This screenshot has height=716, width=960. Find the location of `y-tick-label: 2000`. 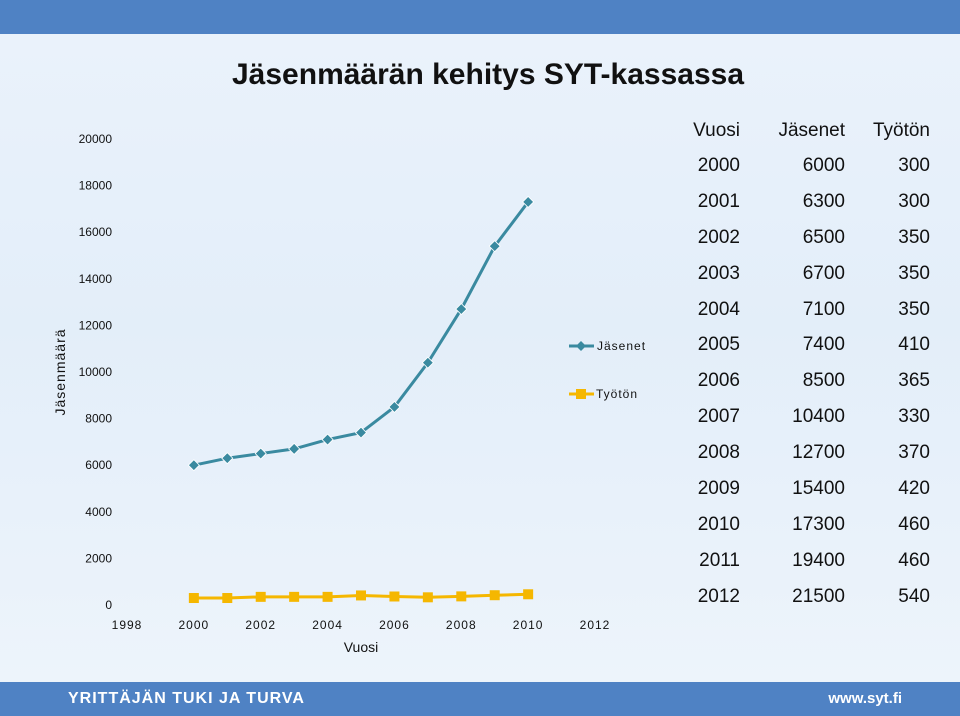

y-tick-label: 2000 is located at coordinates (98, 558).